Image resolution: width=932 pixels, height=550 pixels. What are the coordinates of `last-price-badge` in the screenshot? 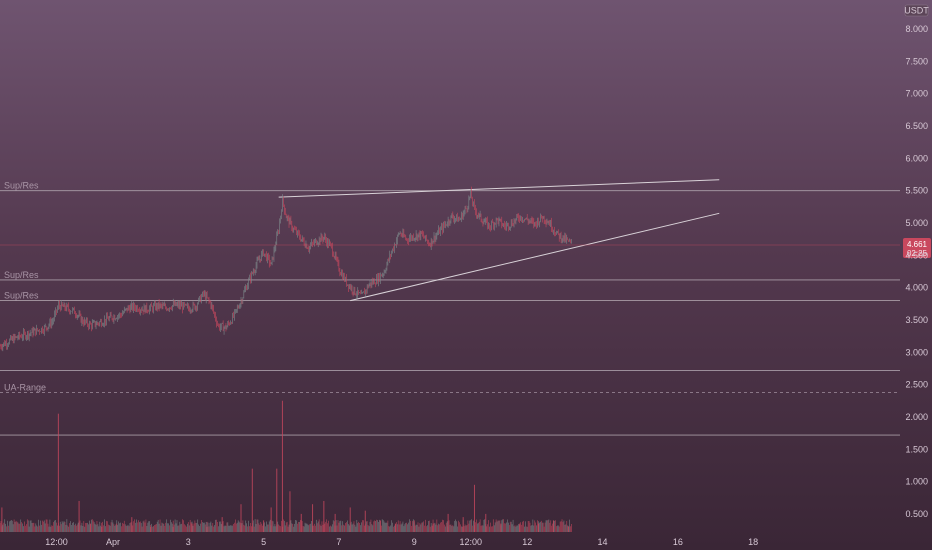 It's located at (917, 247).